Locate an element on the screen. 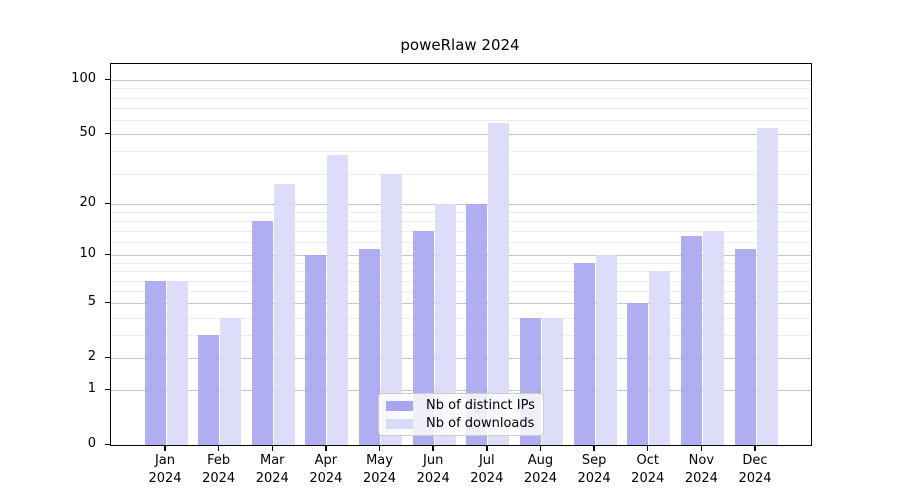 The image size is (900, 500). bar-nb-of-distinct-ips-feb is located at coordinates (209, 390).